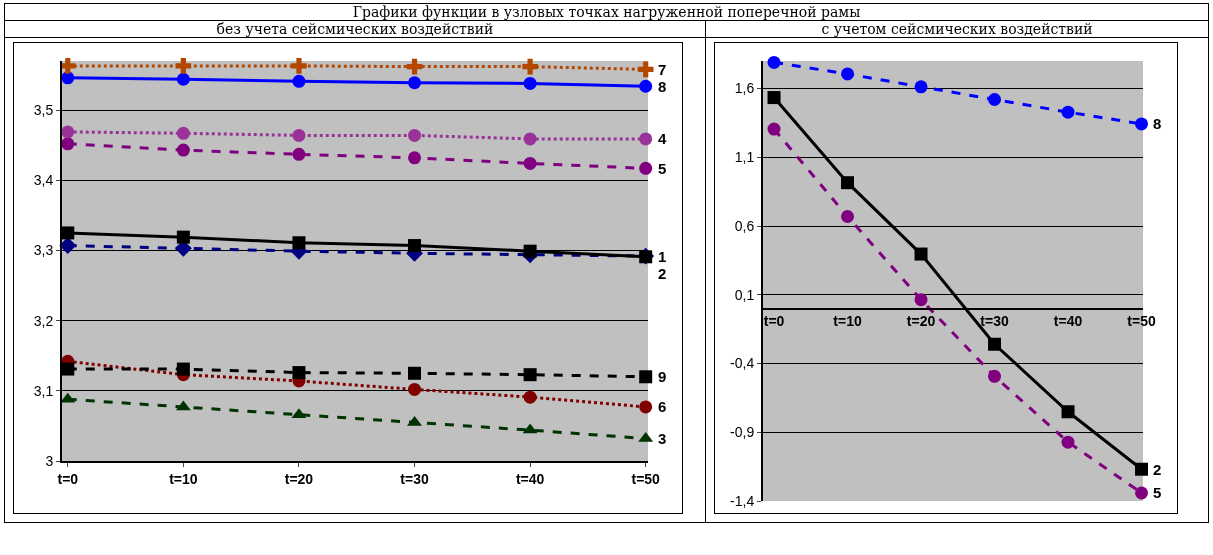 The height and width of the screenshot is (555, 1213). I want to click on series-label: 6, so click(662, 406).